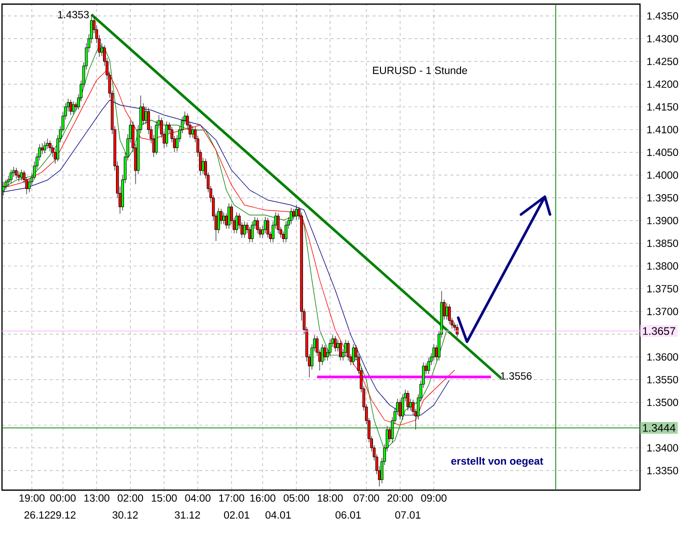 This screenshot has height=535, width=683. What do you see at coordinates (237, 515) in the screenshot?
I see `text: 02.01` at bounding box center [237, 515].